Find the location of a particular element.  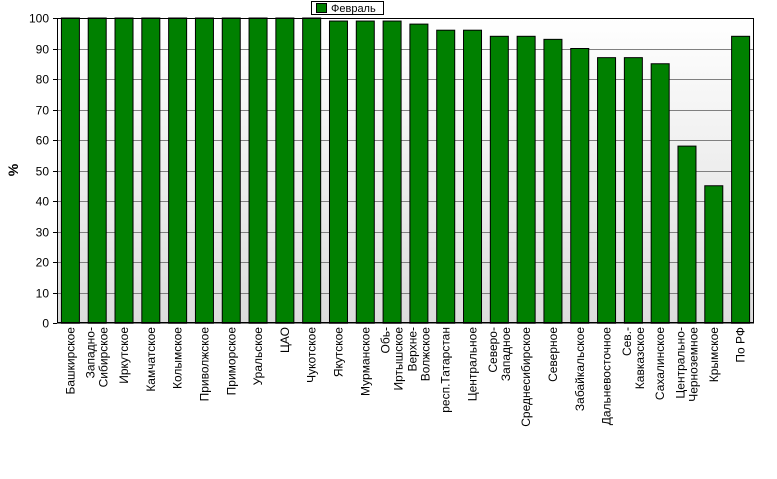

y-tick-label: 10 is located at coordinates (43, 294).